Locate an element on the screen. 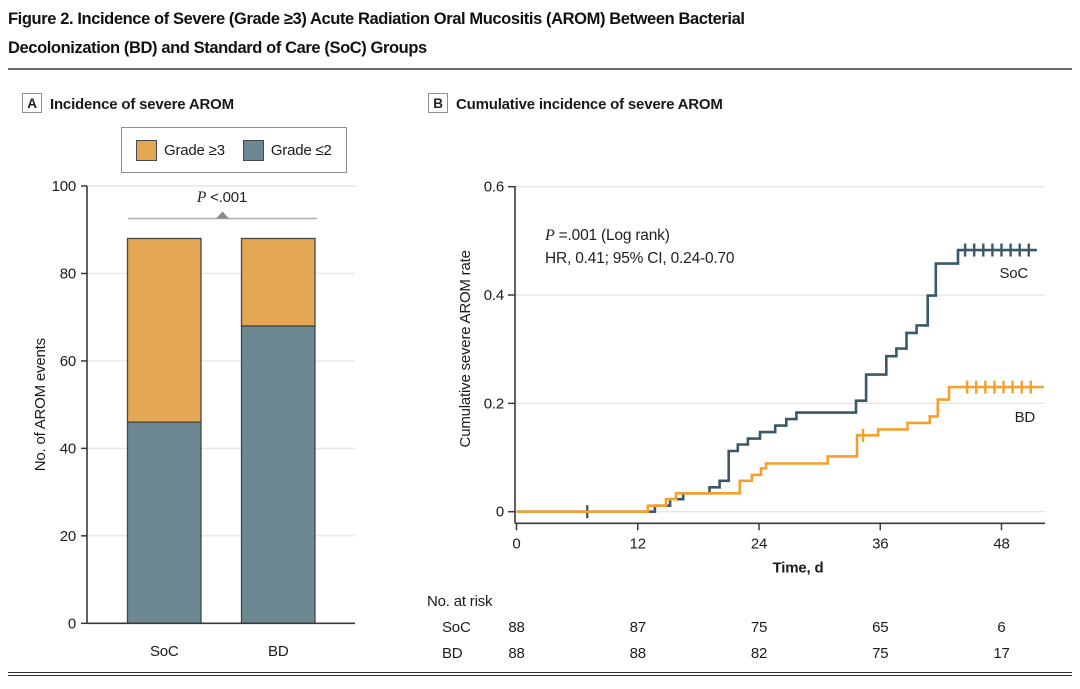  panel-a-category-label: SoC is located at coordinates (164, 651).